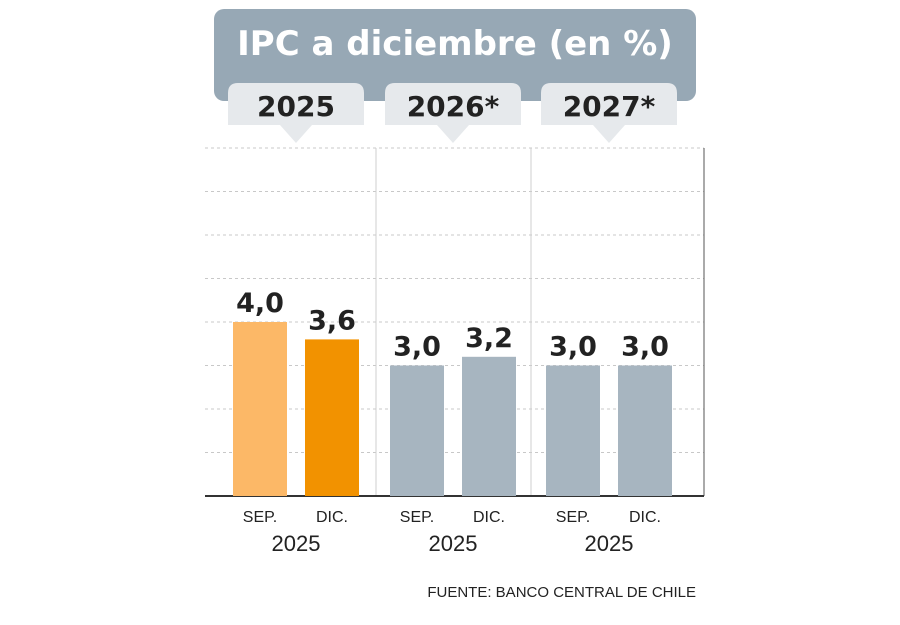 This screenshot has width=900, height=625. I want to click on chart-title: IPC a diciembre (en %), so click(455, 44).